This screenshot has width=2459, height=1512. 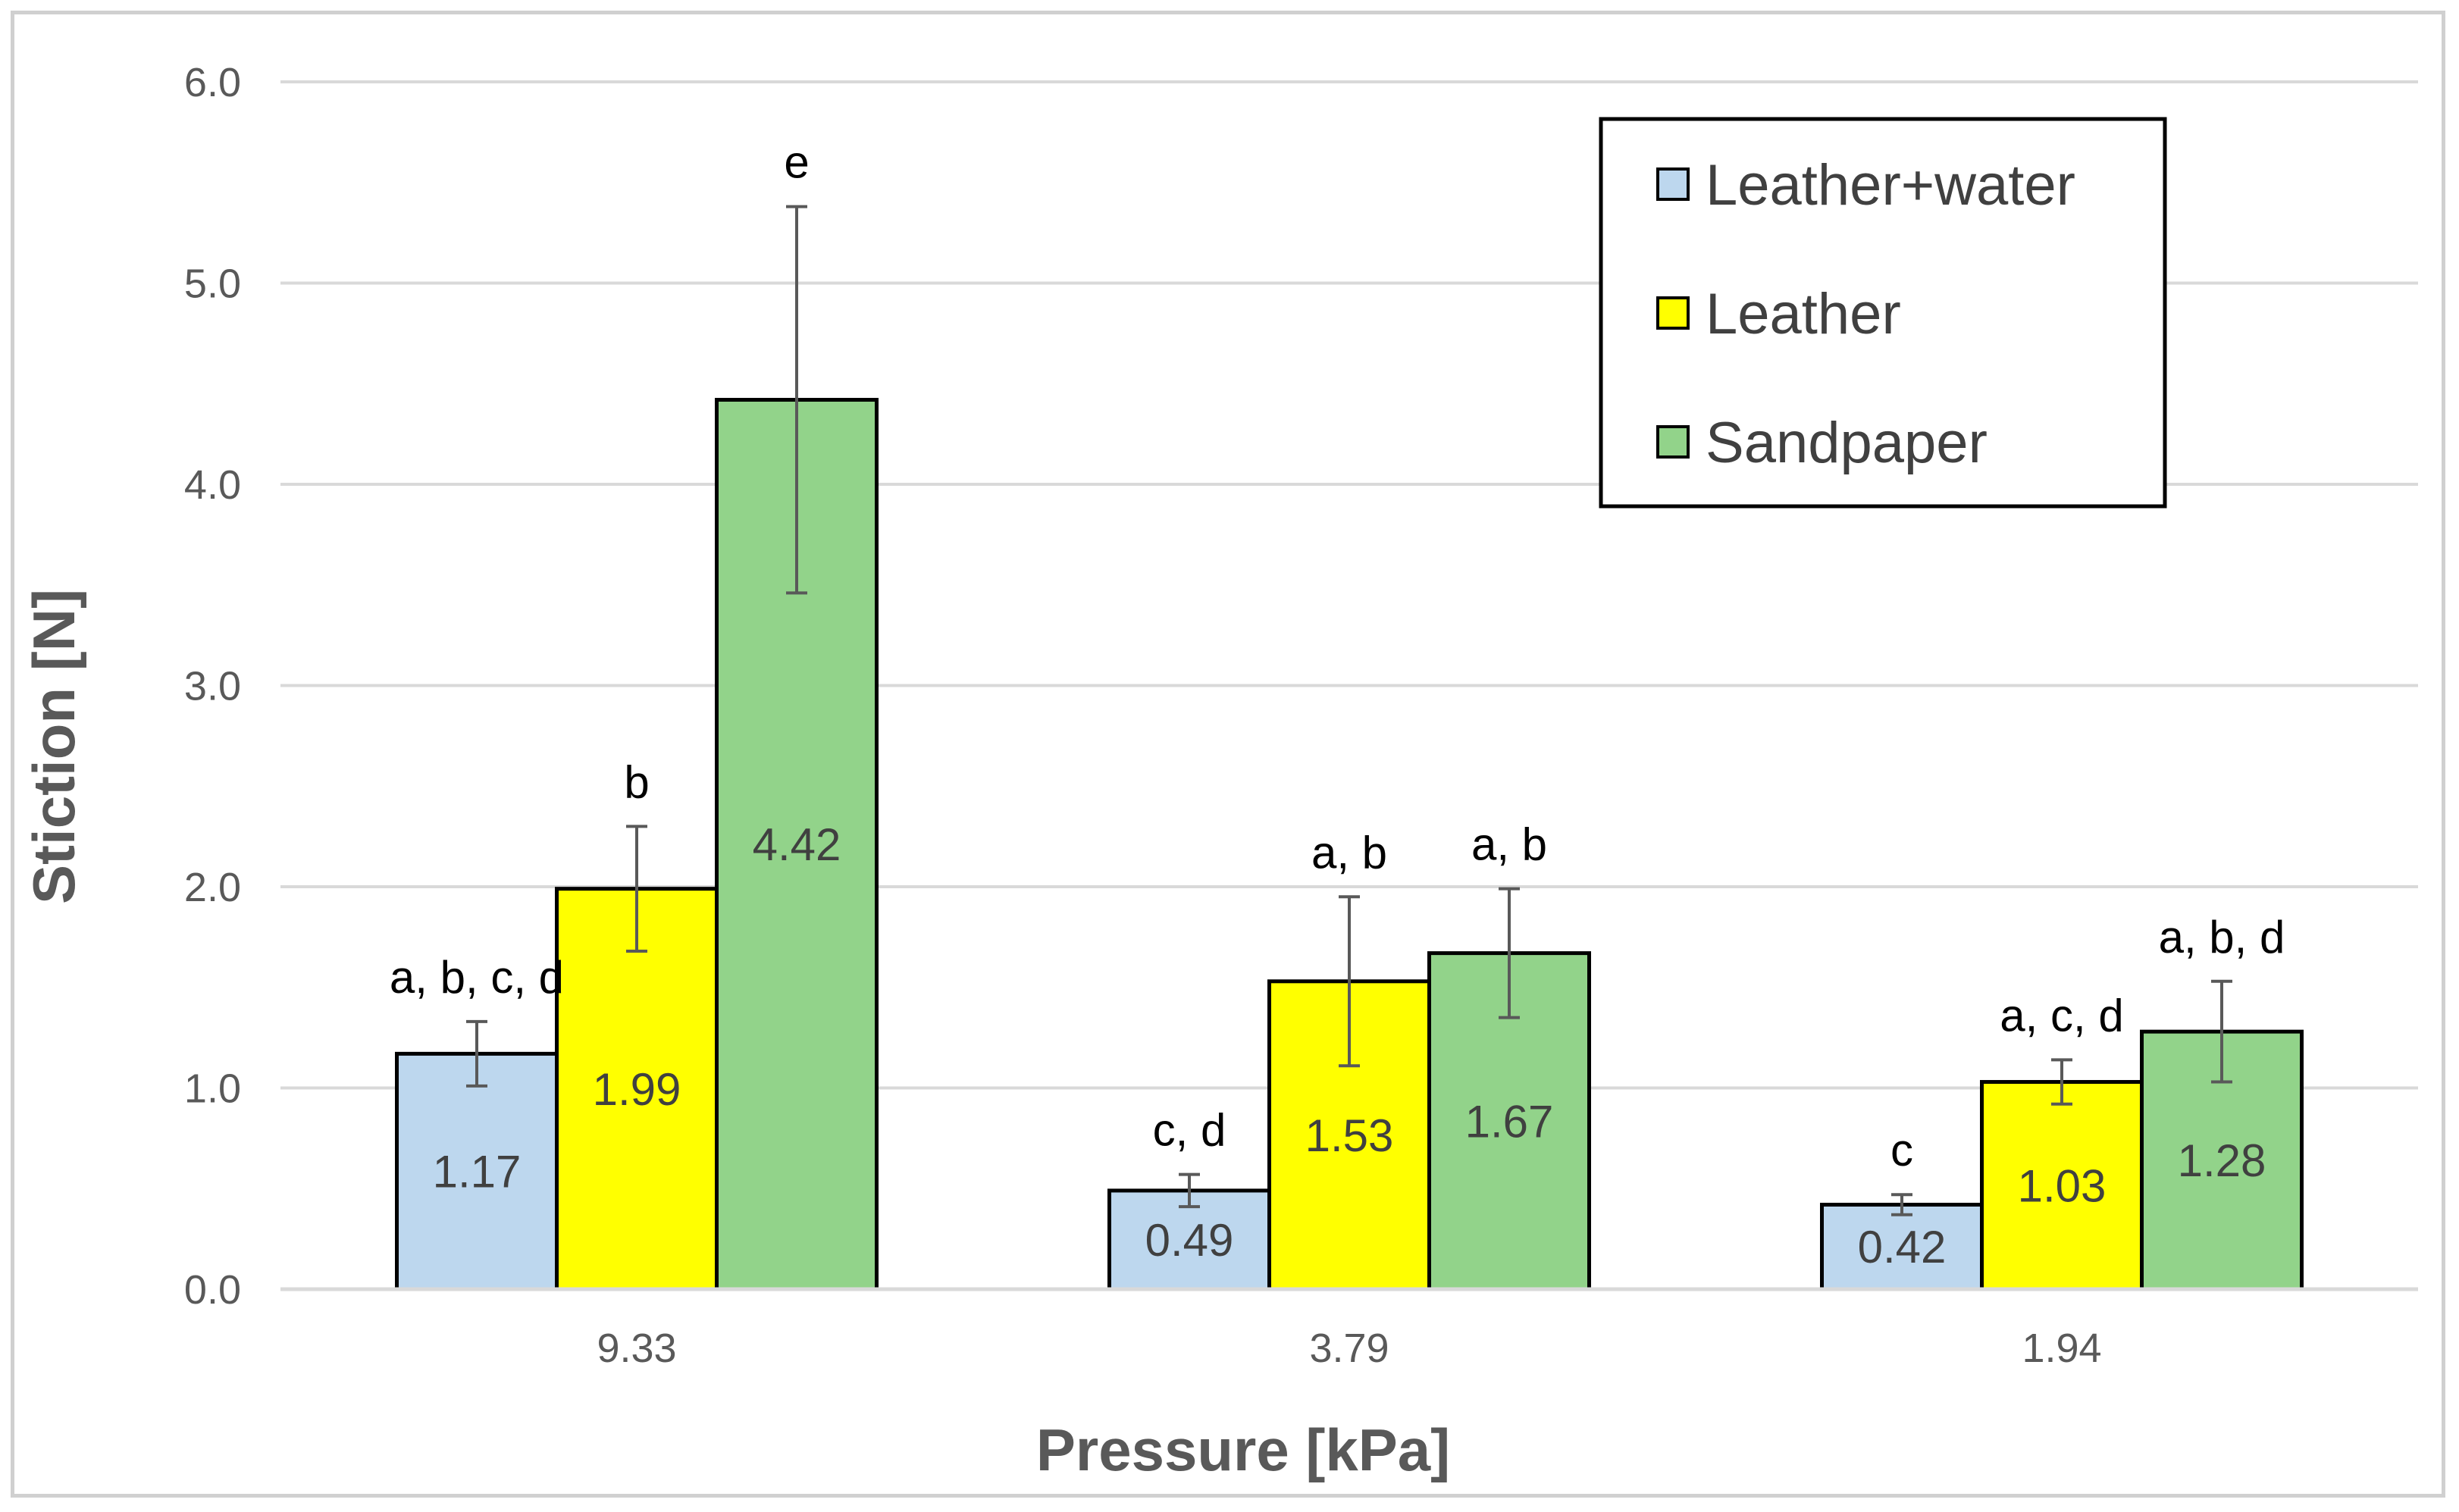 What do you see at coordinates (212, 284) in the screenshot?
I see `y-tick-label: 5.0` at bounding box center [212, 284].